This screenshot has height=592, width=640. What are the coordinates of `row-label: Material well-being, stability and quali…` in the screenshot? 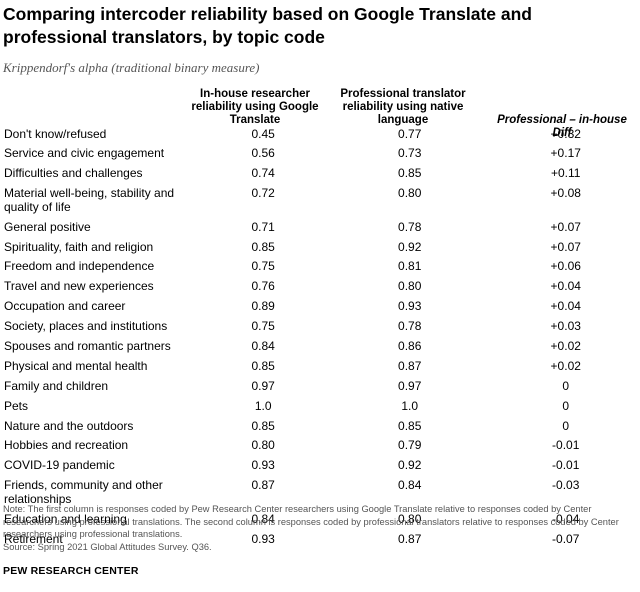 It's located at (89, 200).